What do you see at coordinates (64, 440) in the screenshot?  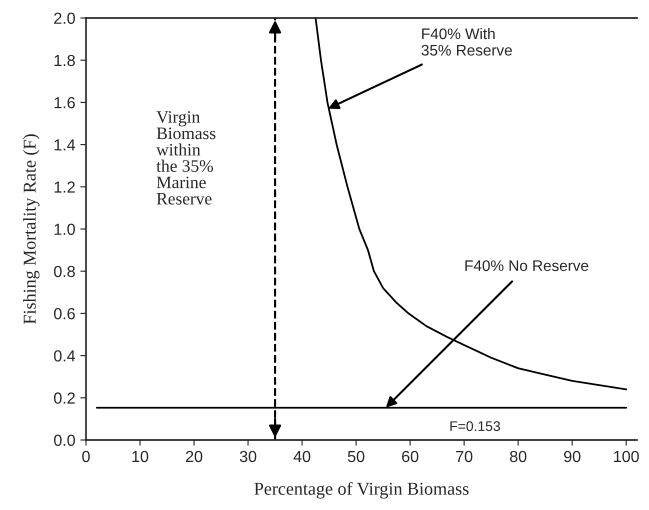 I see `y-tick-label: 0.0` at bounding box center [64, 440].